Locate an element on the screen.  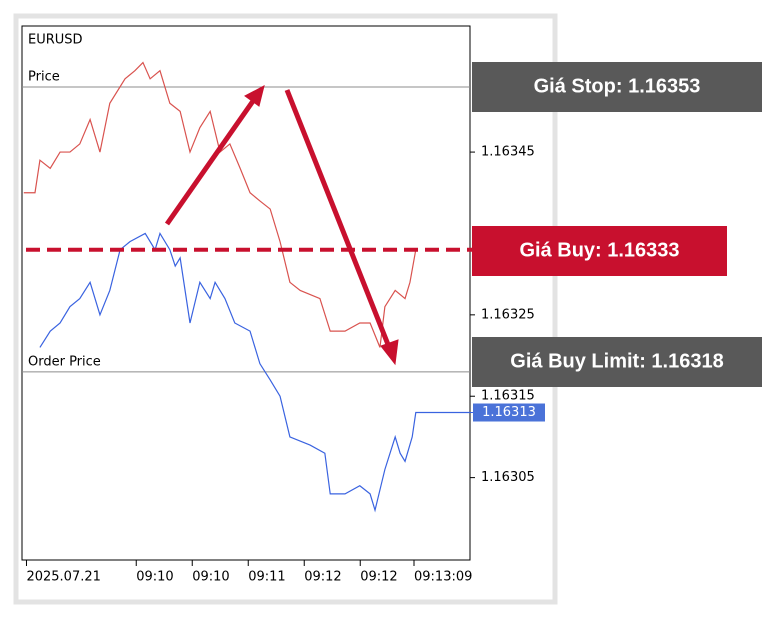
level-label: Order Price is located at coordinates (64, 361).